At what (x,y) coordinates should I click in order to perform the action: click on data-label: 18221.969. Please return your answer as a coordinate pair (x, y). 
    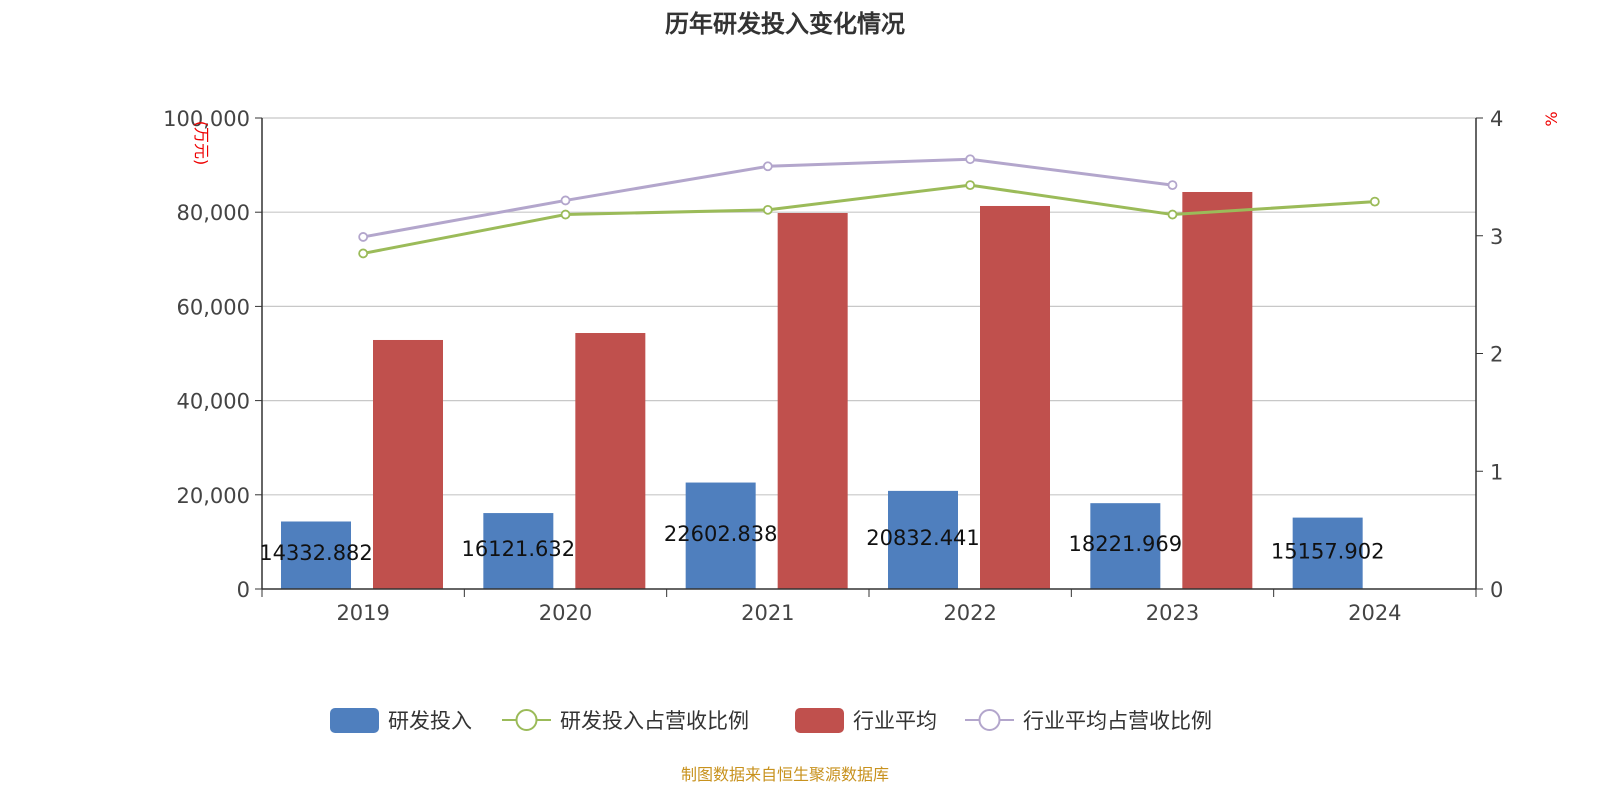
    Looking at the image, I should click on (1126, 544).